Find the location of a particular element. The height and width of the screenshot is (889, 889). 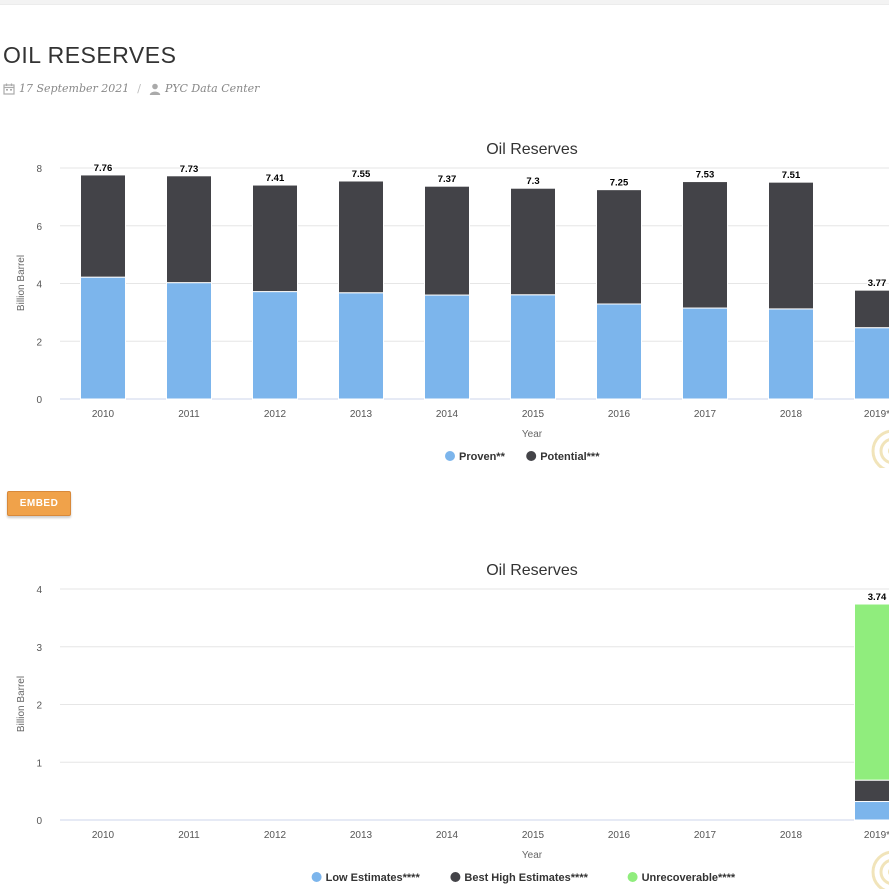

page-title: OIL RESERVES is located at coordinates (90, 55).